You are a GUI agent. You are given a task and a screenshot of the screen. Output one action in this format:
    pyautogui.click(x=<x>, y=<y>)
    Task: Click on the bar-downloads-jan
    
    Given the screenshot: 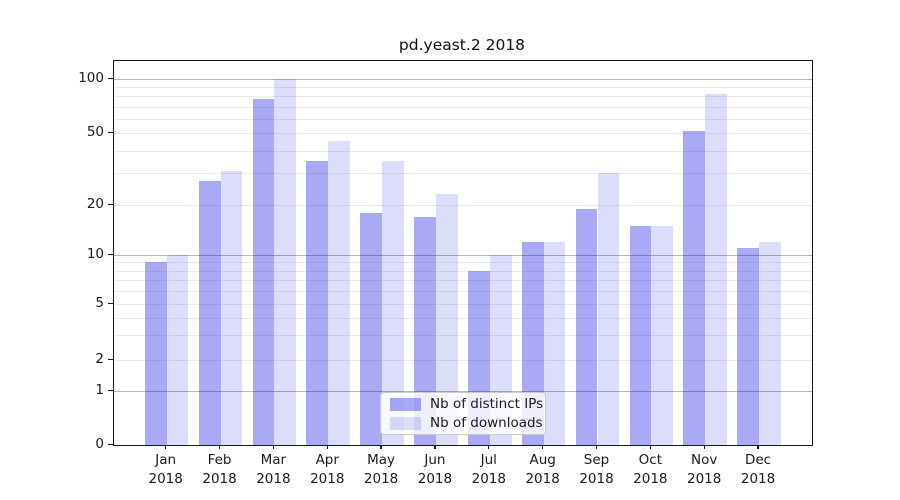 What is the action you would take?
    pyautogui.click(x=177, y=350)
    